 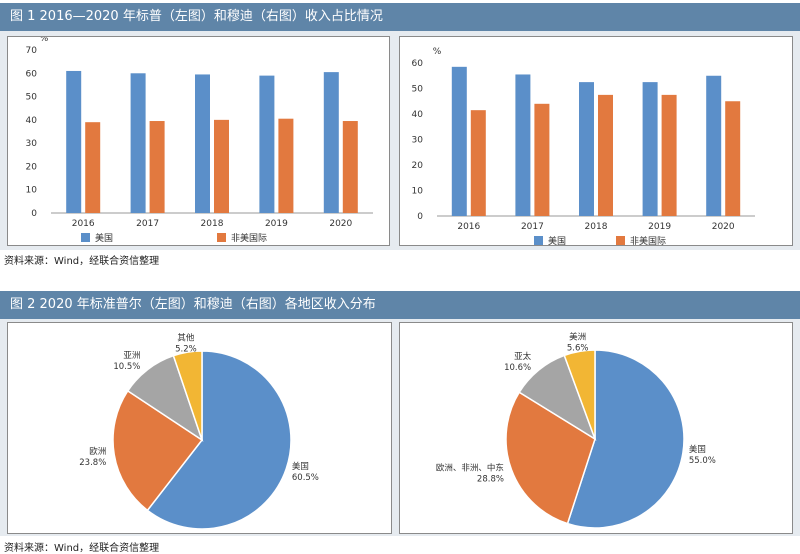 What do you see at coordinates (131, 356) in the screenshot?
I see `pie-label-亚洲: 亚洲` at bounding box center [131, 356].